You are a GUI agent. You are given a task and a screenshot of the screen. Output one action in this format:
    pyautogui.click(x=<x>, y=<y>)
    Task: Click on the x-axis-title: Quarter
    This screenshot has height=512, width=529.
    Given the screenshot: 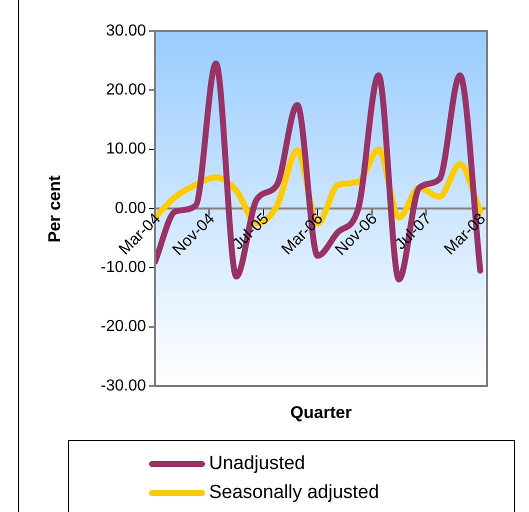 What is the action you would take?
    pyautogui.click(x=321, y=413)
    